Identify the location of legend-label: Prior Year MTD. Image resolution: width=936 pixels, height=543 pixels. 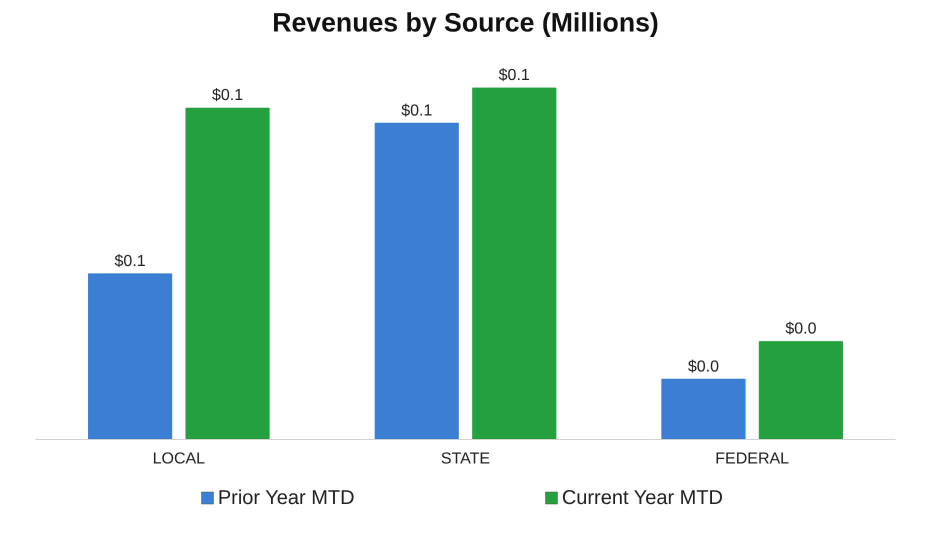
(286, 498).